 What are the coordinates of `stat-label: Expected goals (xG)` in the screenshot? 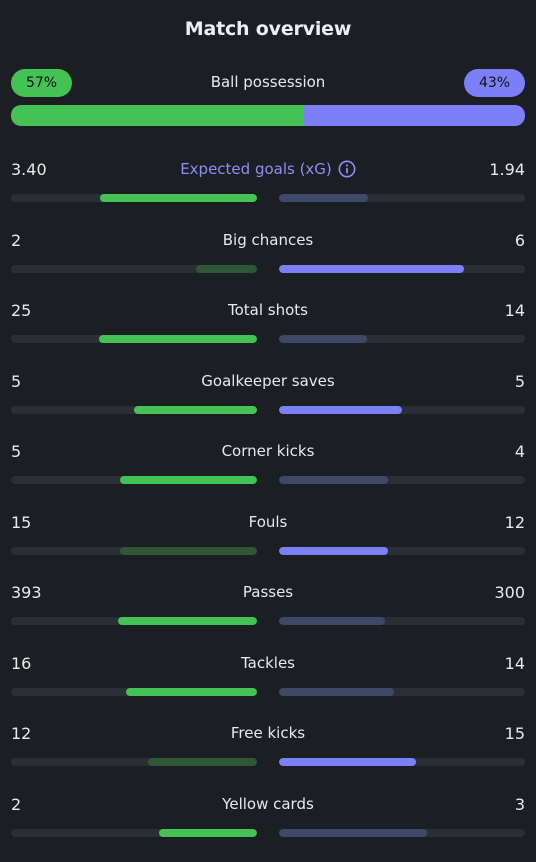 It's located at (268, 169).